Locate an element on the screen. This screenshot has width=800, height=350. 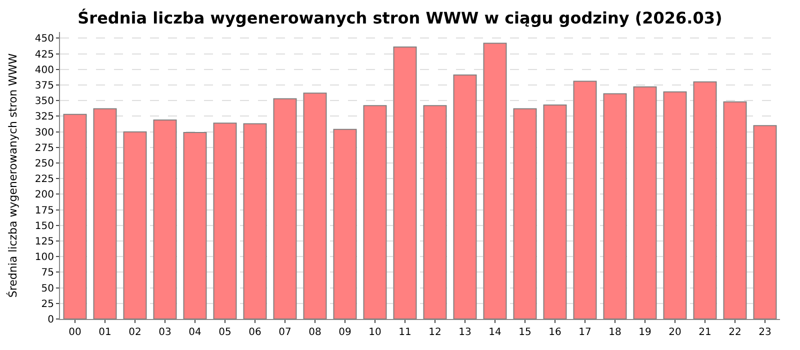
x-tick-label: 04 is located at coordinates (195, 332).